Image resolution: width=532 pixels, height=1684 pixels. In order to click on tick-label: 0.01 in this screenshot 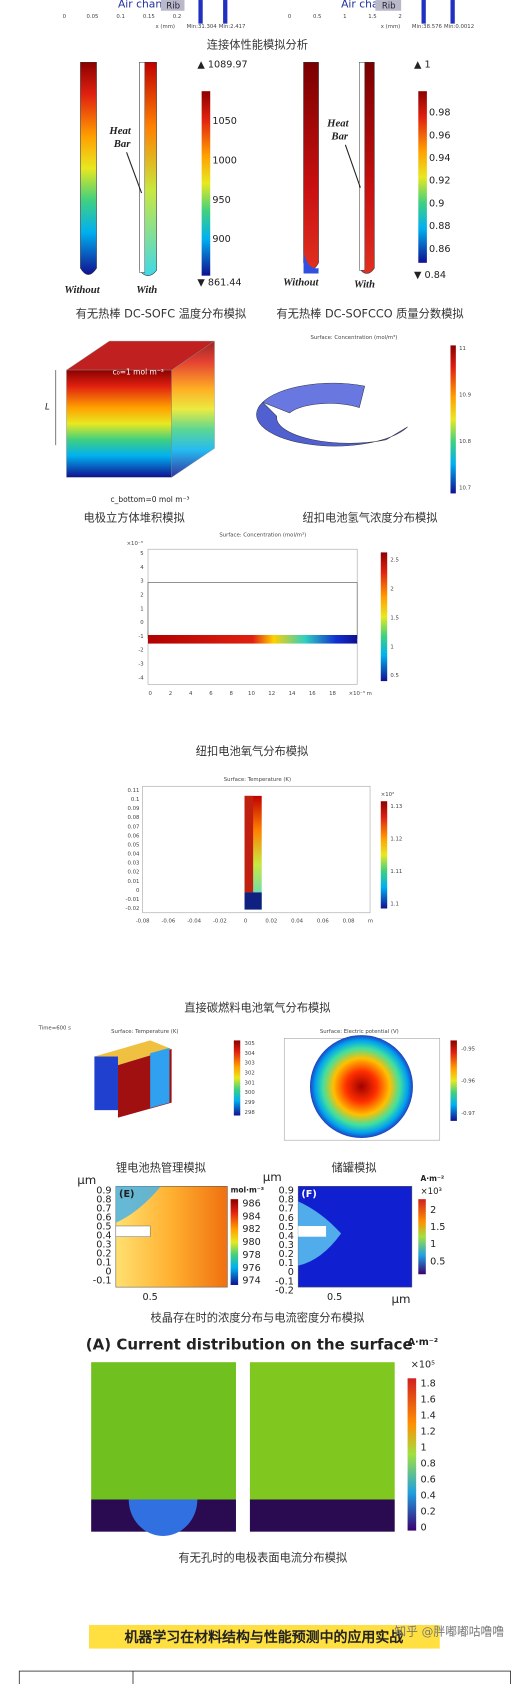, I will do `click(133, 882)`.